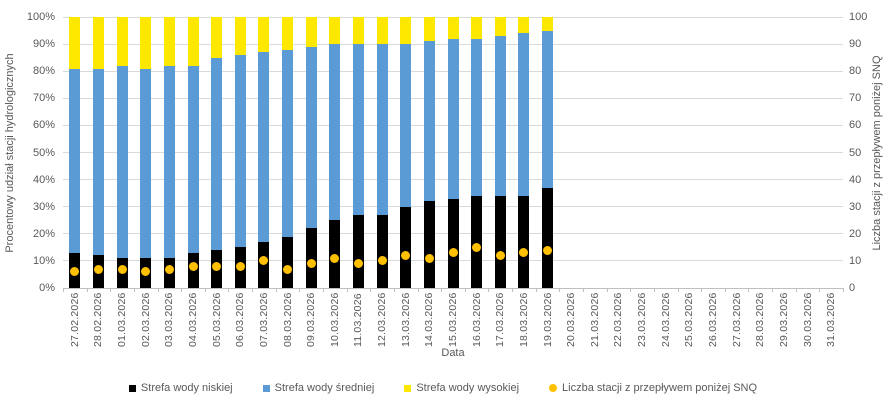 This screenshot has height=407, width=886. Describe the element at coordinates (500, 319) in the screenshot. I see `x-tick-label-17.03.2026: 17.03.2026` at that location.